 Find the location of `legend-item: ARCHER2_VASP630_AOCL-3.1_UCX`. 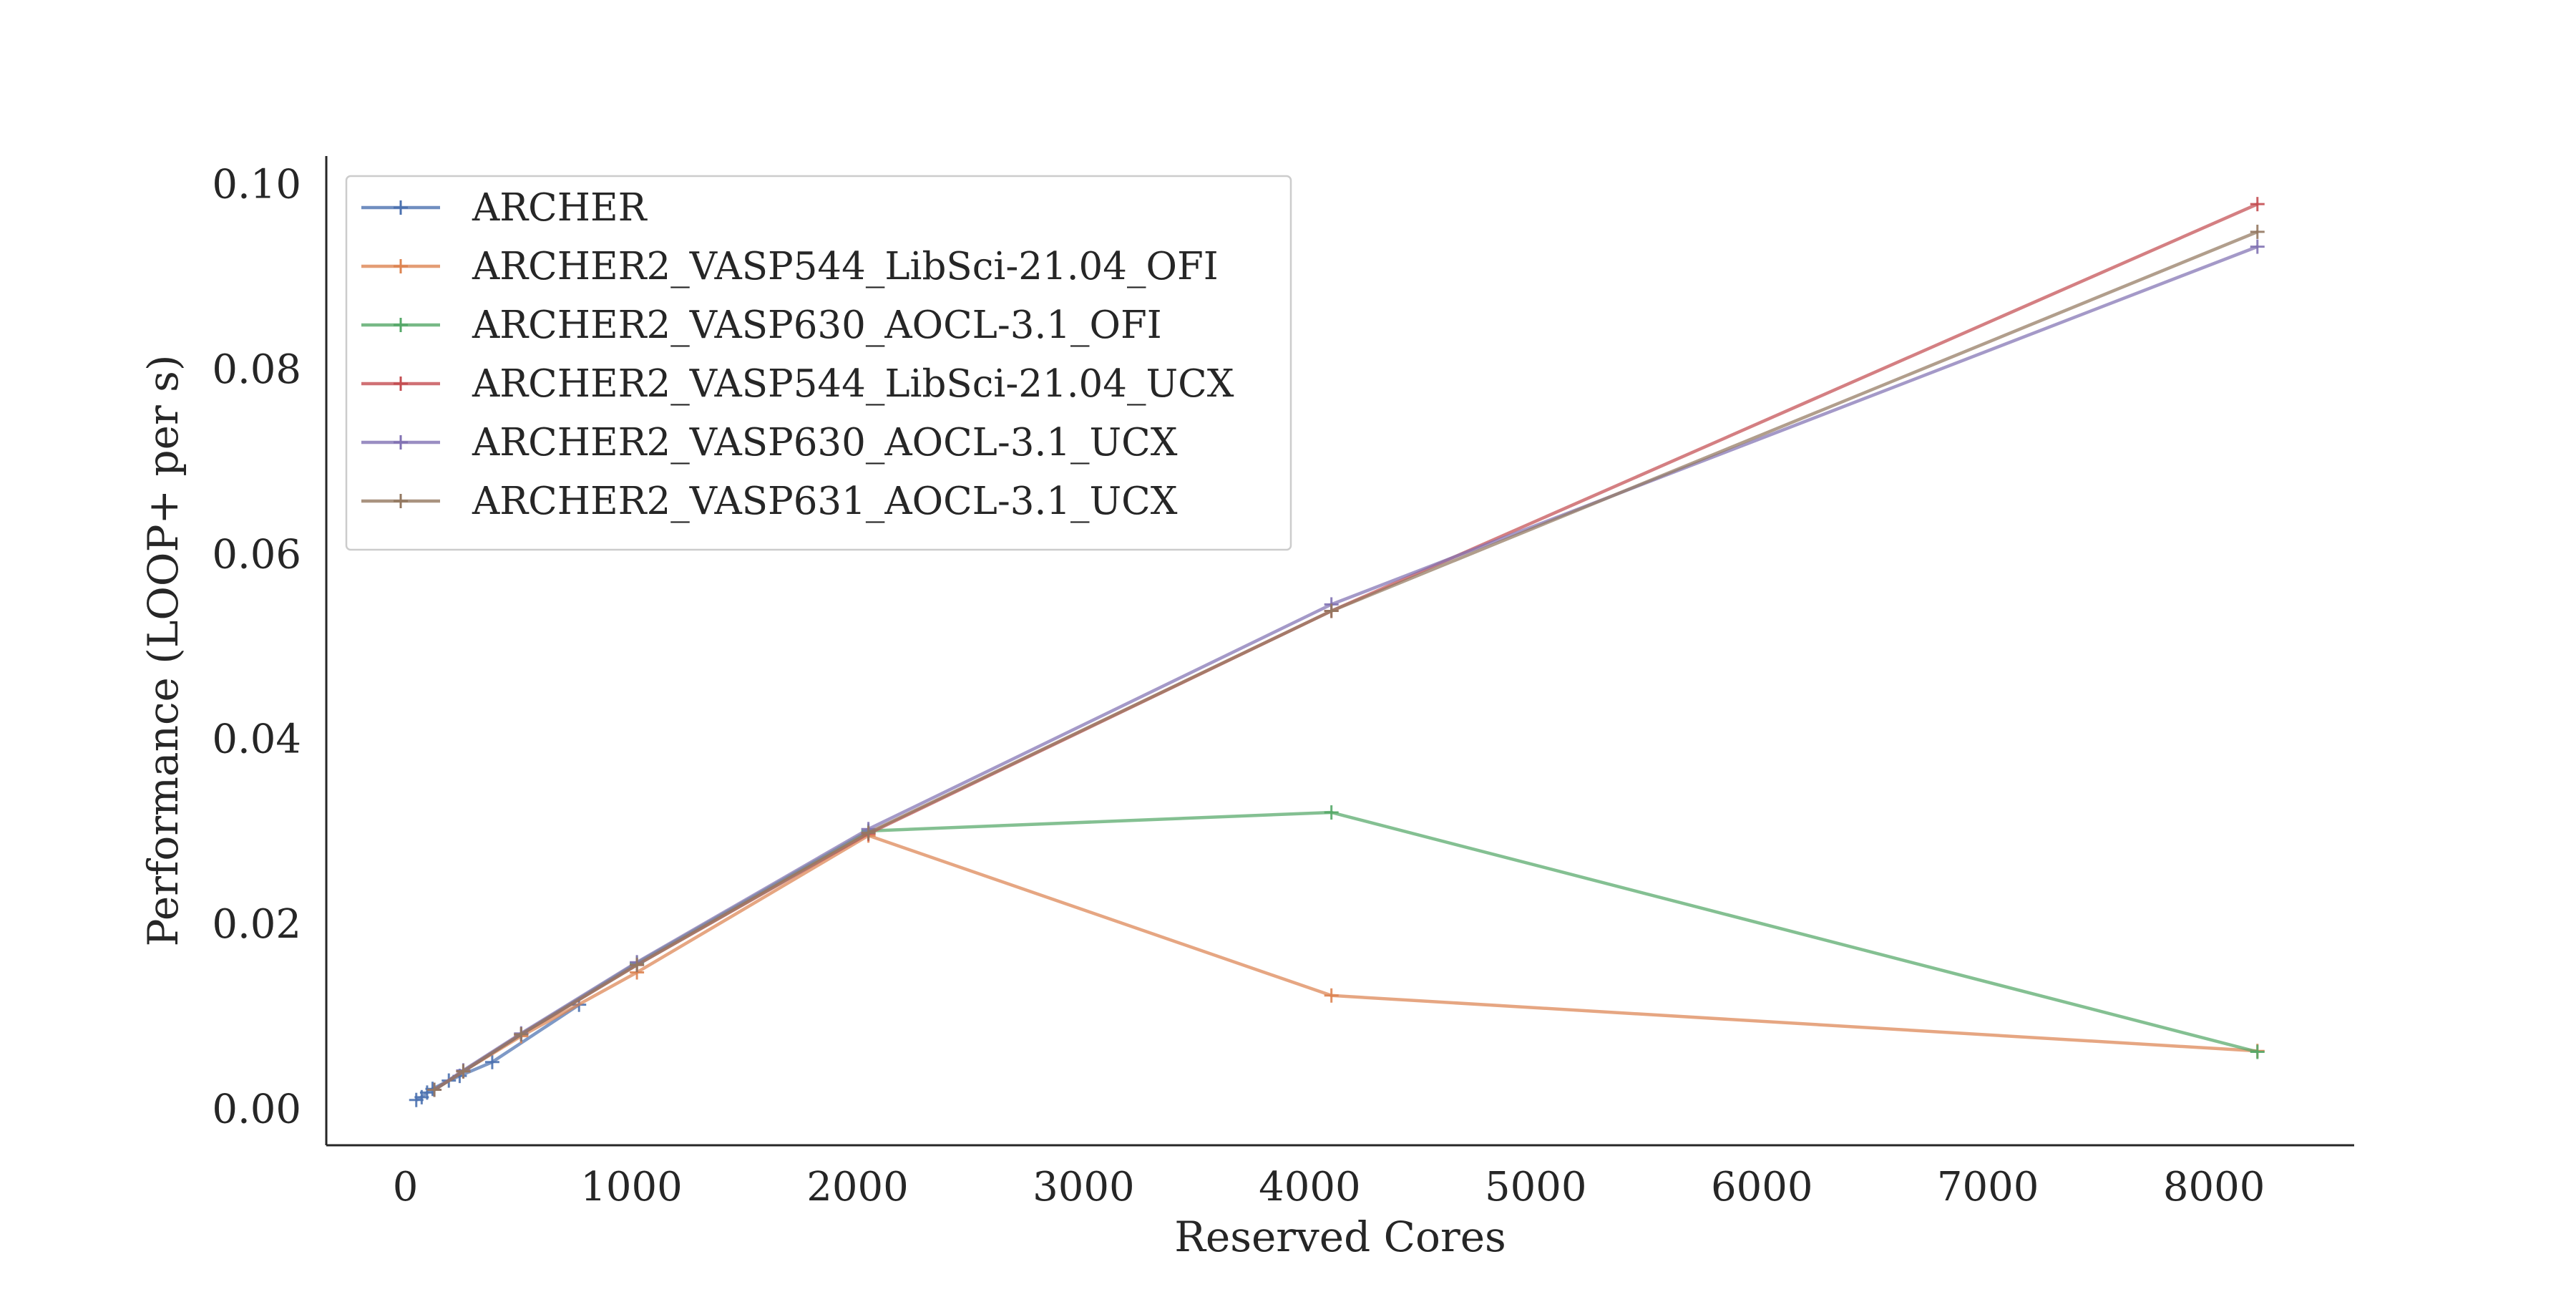

legend-item: ARCHER2_VASP630_AOCL-3.1_UCX is located at coordinates (769, 443).